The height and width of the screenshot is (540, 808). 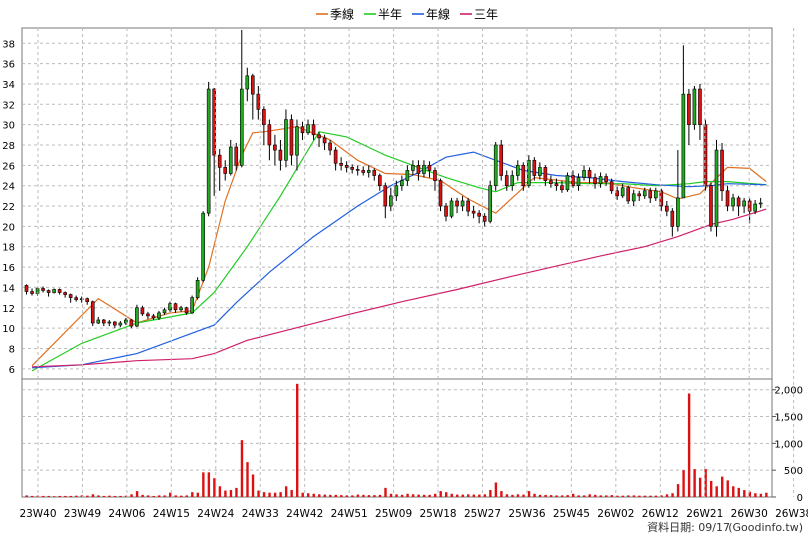 What do you see at coordinates (304, 514) in the screenshot?
I see `x-tick-label: 24W42` at bounding box center [304, 514].